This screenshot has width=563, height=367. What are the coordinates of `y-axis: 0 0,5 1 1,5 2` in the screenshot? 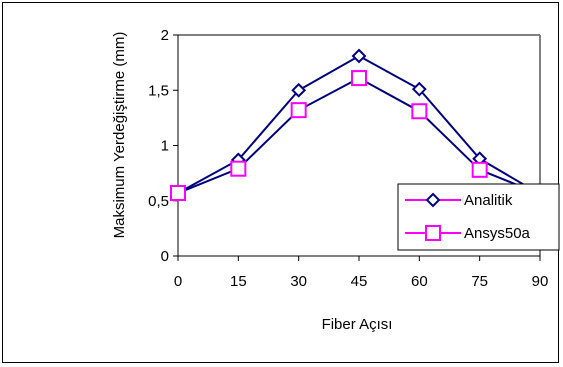 It's located at (163, 146).